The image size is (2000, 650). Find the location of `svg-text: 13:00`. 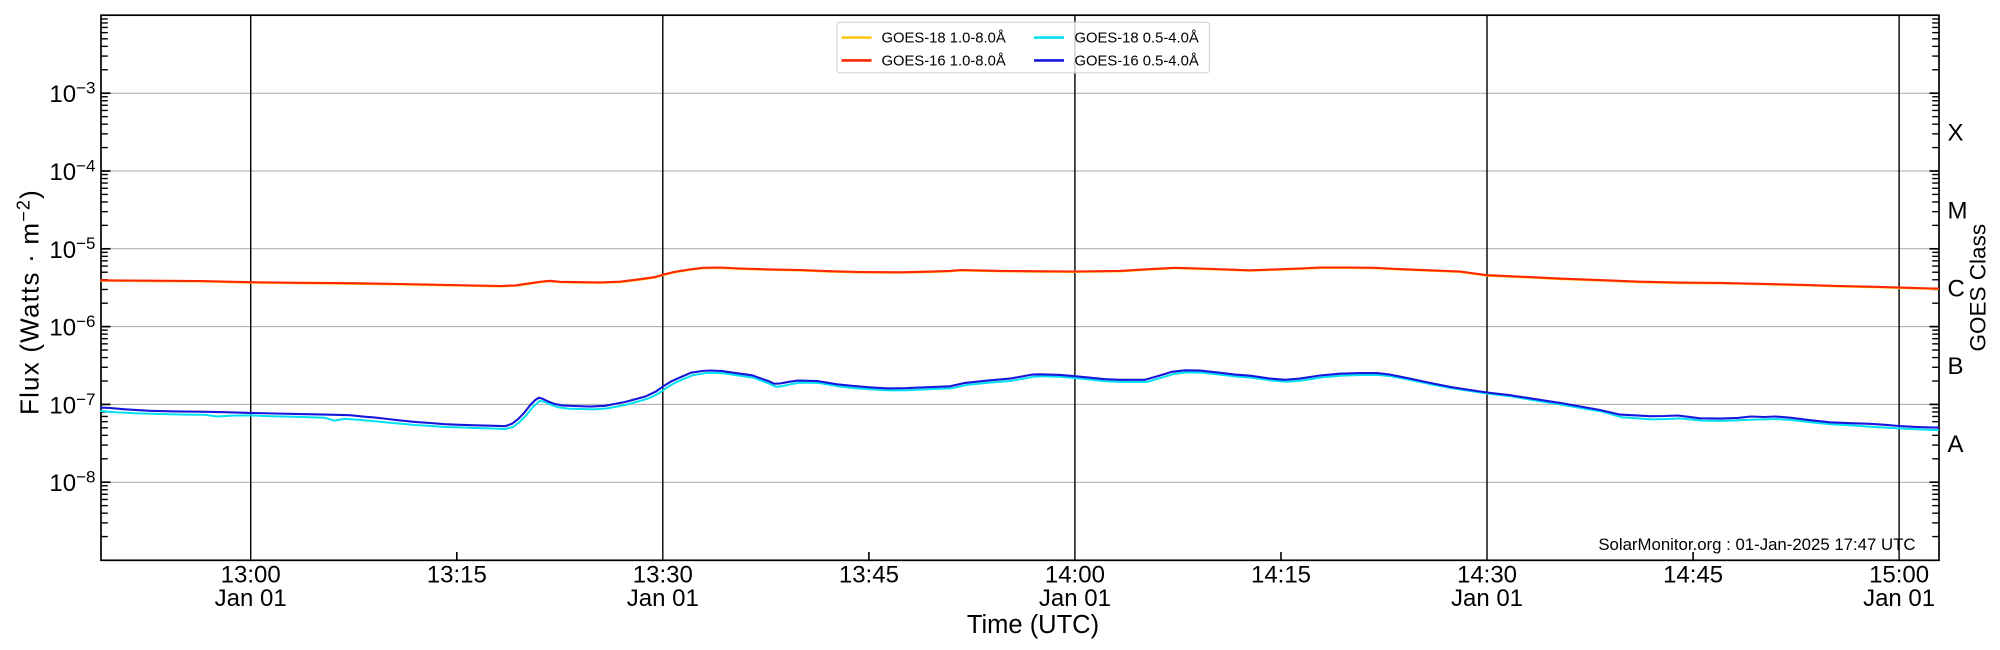

svg-text: 13:00 is located at coordinates (251, 575).